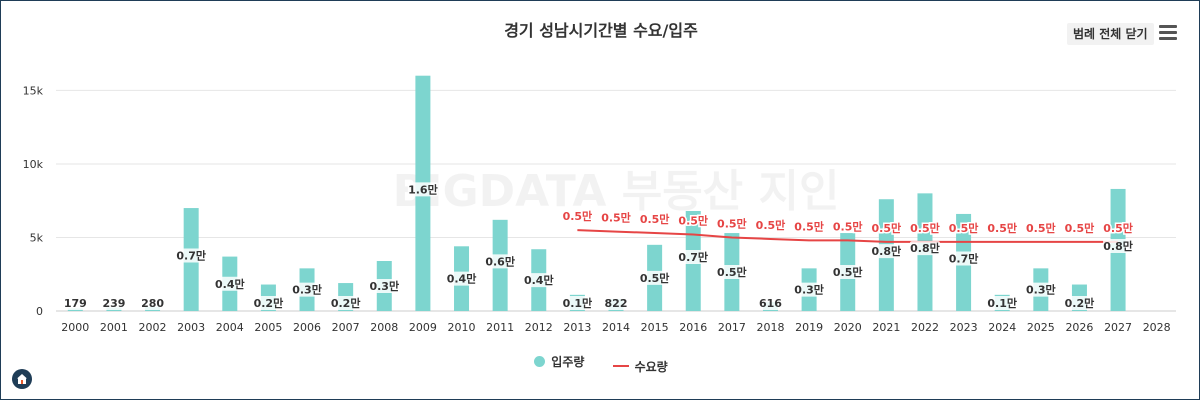  Describe the element at coordinates (616, 327) in the screenshot. I see `x-tick-label: 2014` at that location.